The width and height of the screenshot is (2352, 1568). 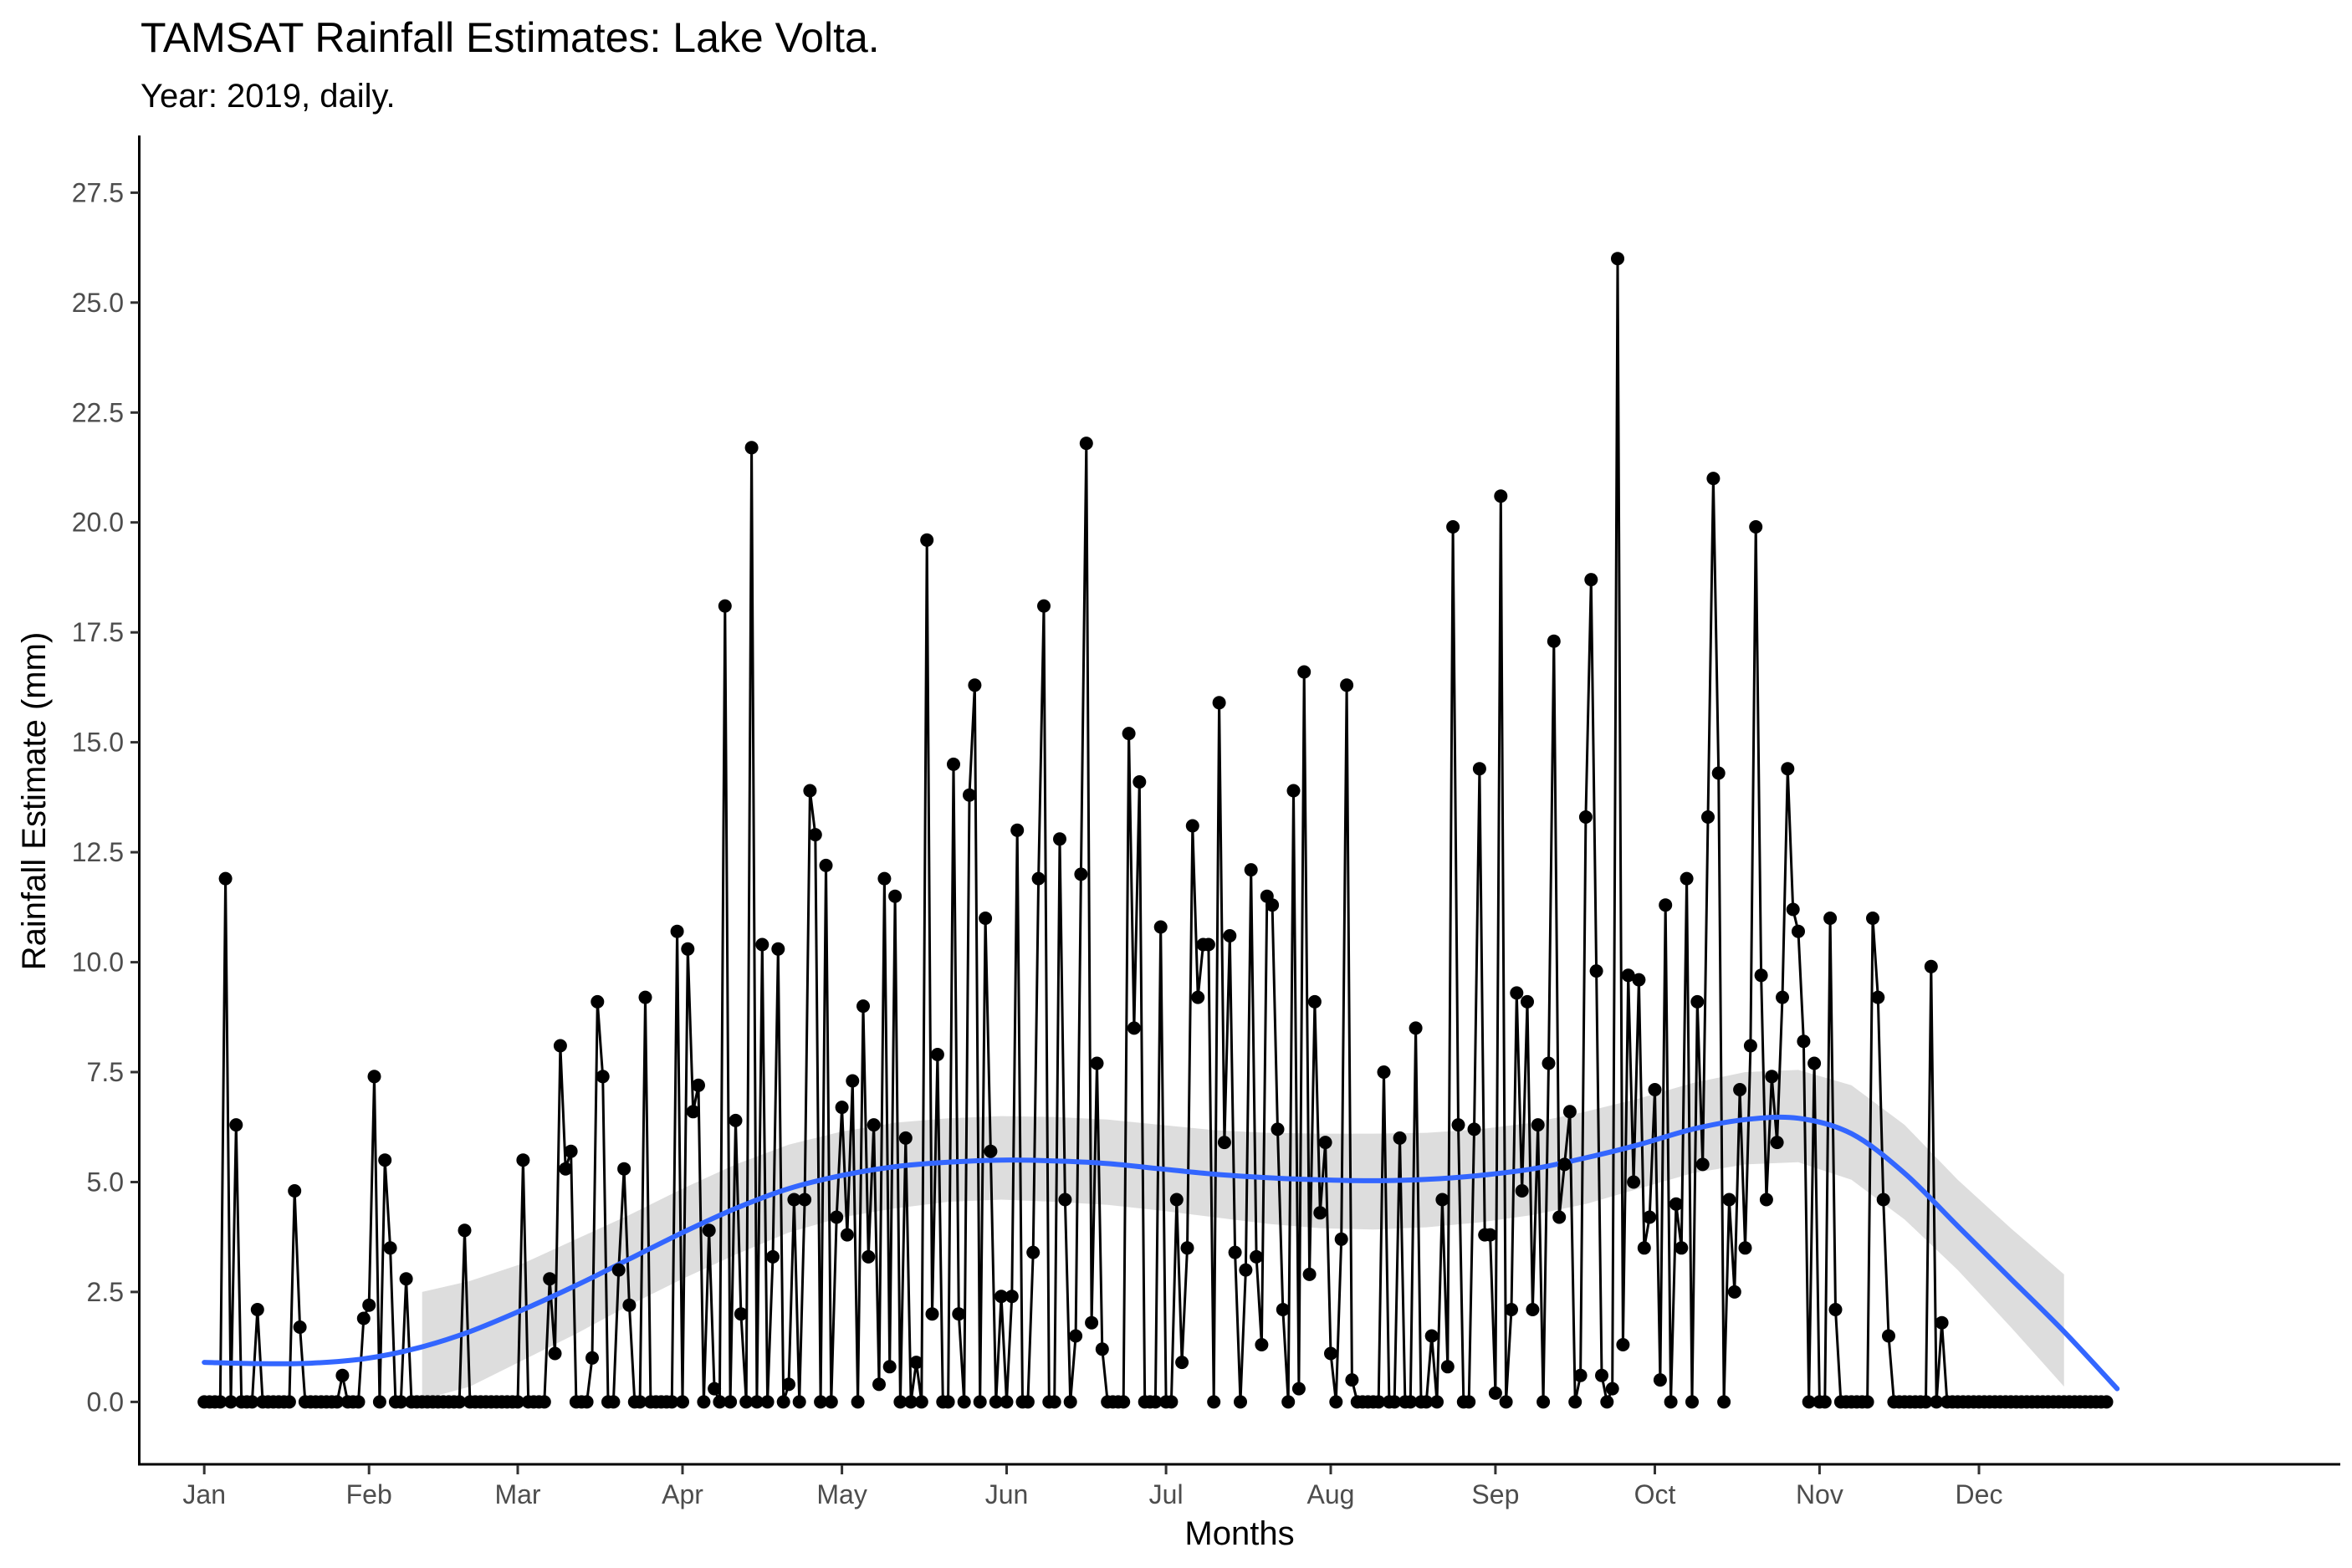 I want to click on smoothed-trend-line, so click(x=1161, y=1253).